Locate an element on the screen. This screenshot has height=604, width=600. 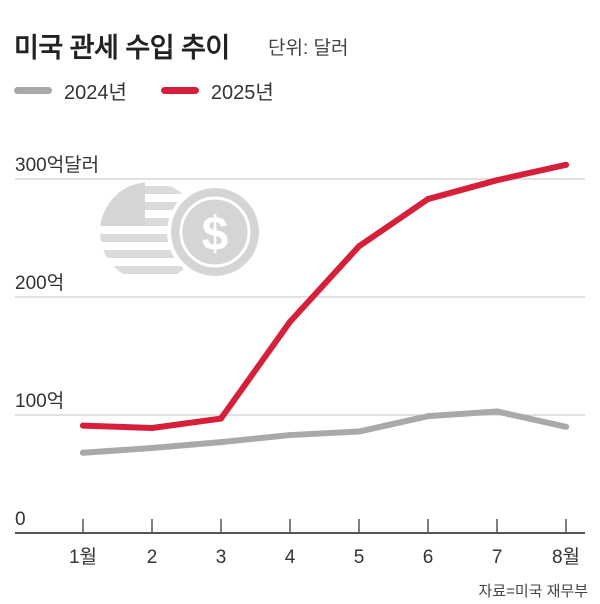
legend-swatch-2024 is located at coordinates (33, 90).